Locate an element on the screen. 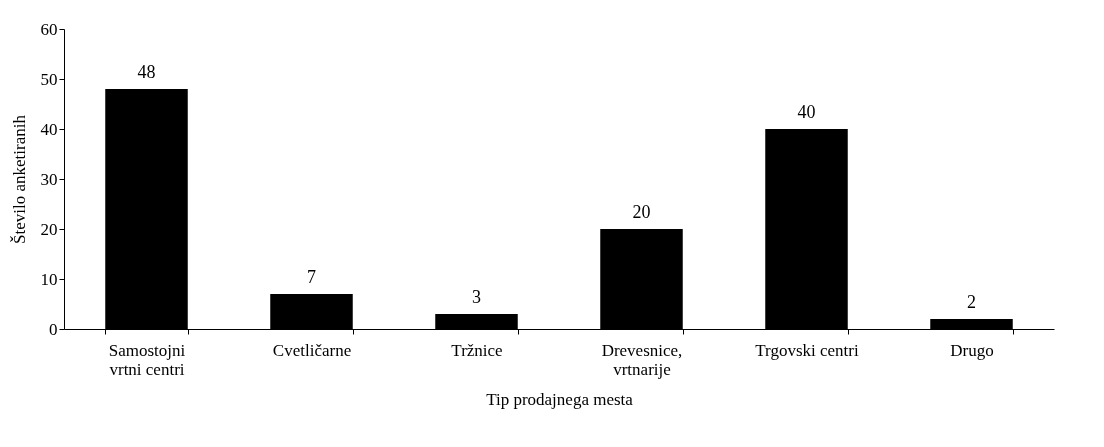 This screenshot has width=1104, height=447. x-tick-label: Samostojni vrtni centri is located at coordinates (147, 359).